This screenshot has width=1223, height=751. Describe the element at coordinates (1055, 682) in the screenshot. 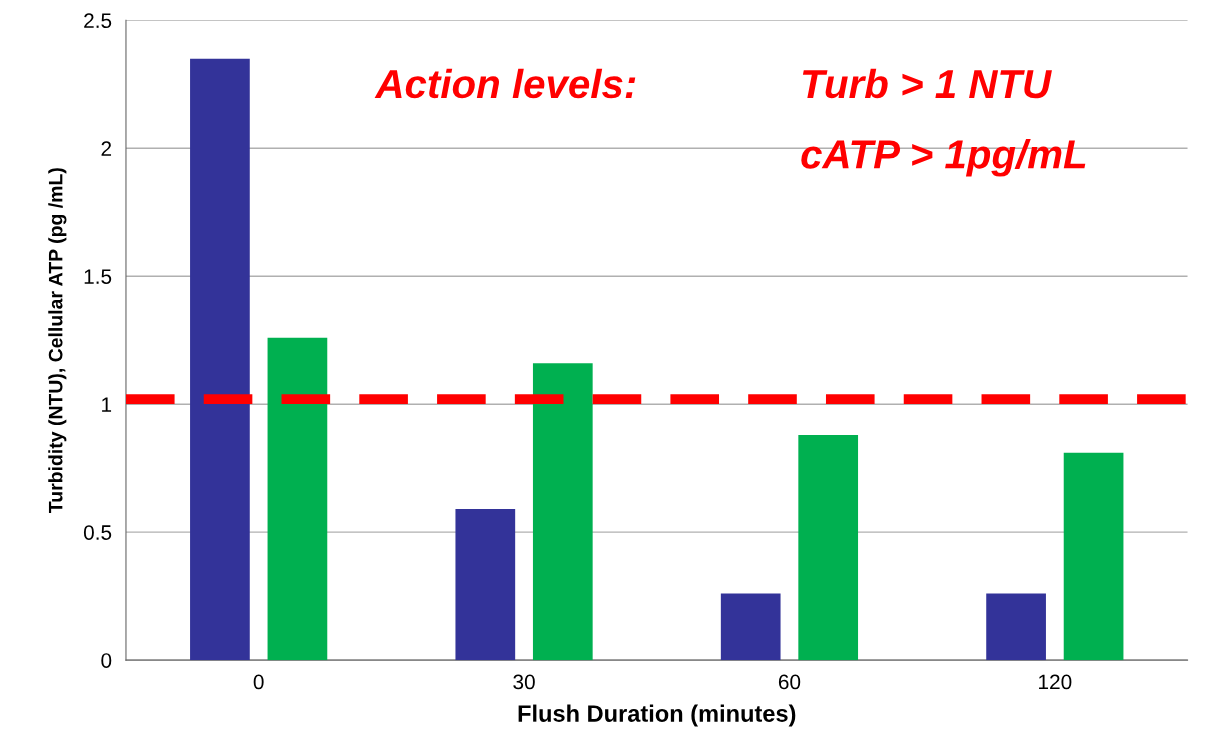

I see `x-tick-label: 120` at that location.